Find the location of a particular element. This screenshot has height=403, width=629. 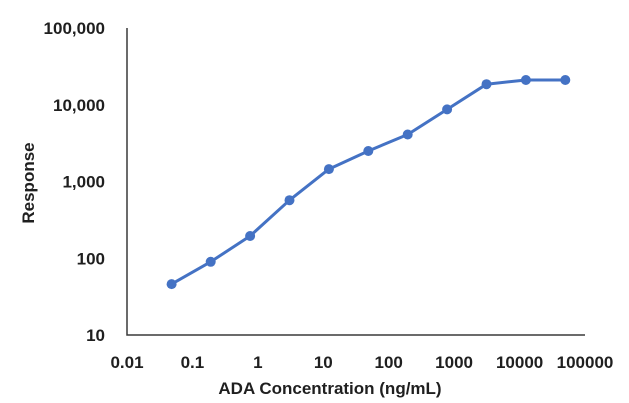

y-tick-label: 10 is located at coordinates (95, 335).